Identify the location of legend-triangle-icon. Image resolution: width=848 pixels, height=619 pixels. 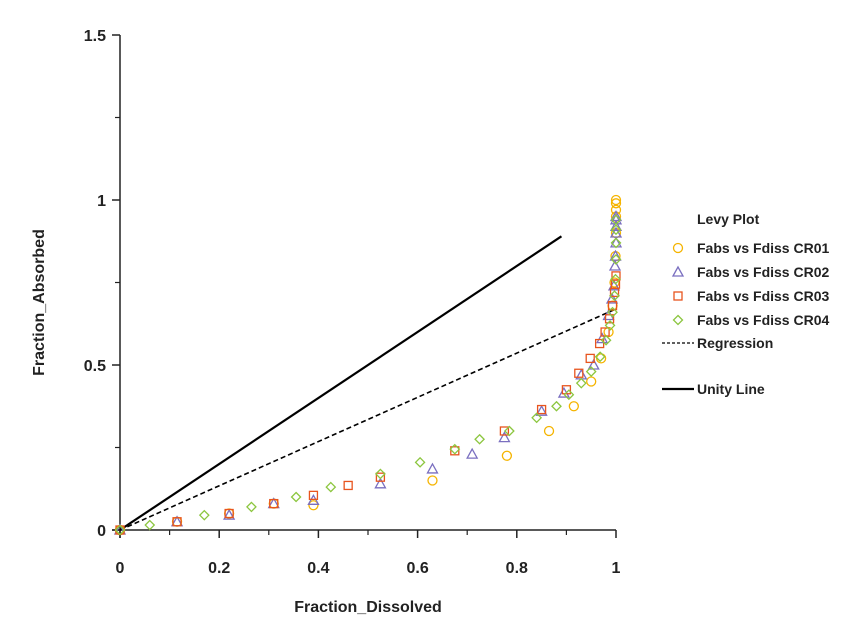
(678, 271).